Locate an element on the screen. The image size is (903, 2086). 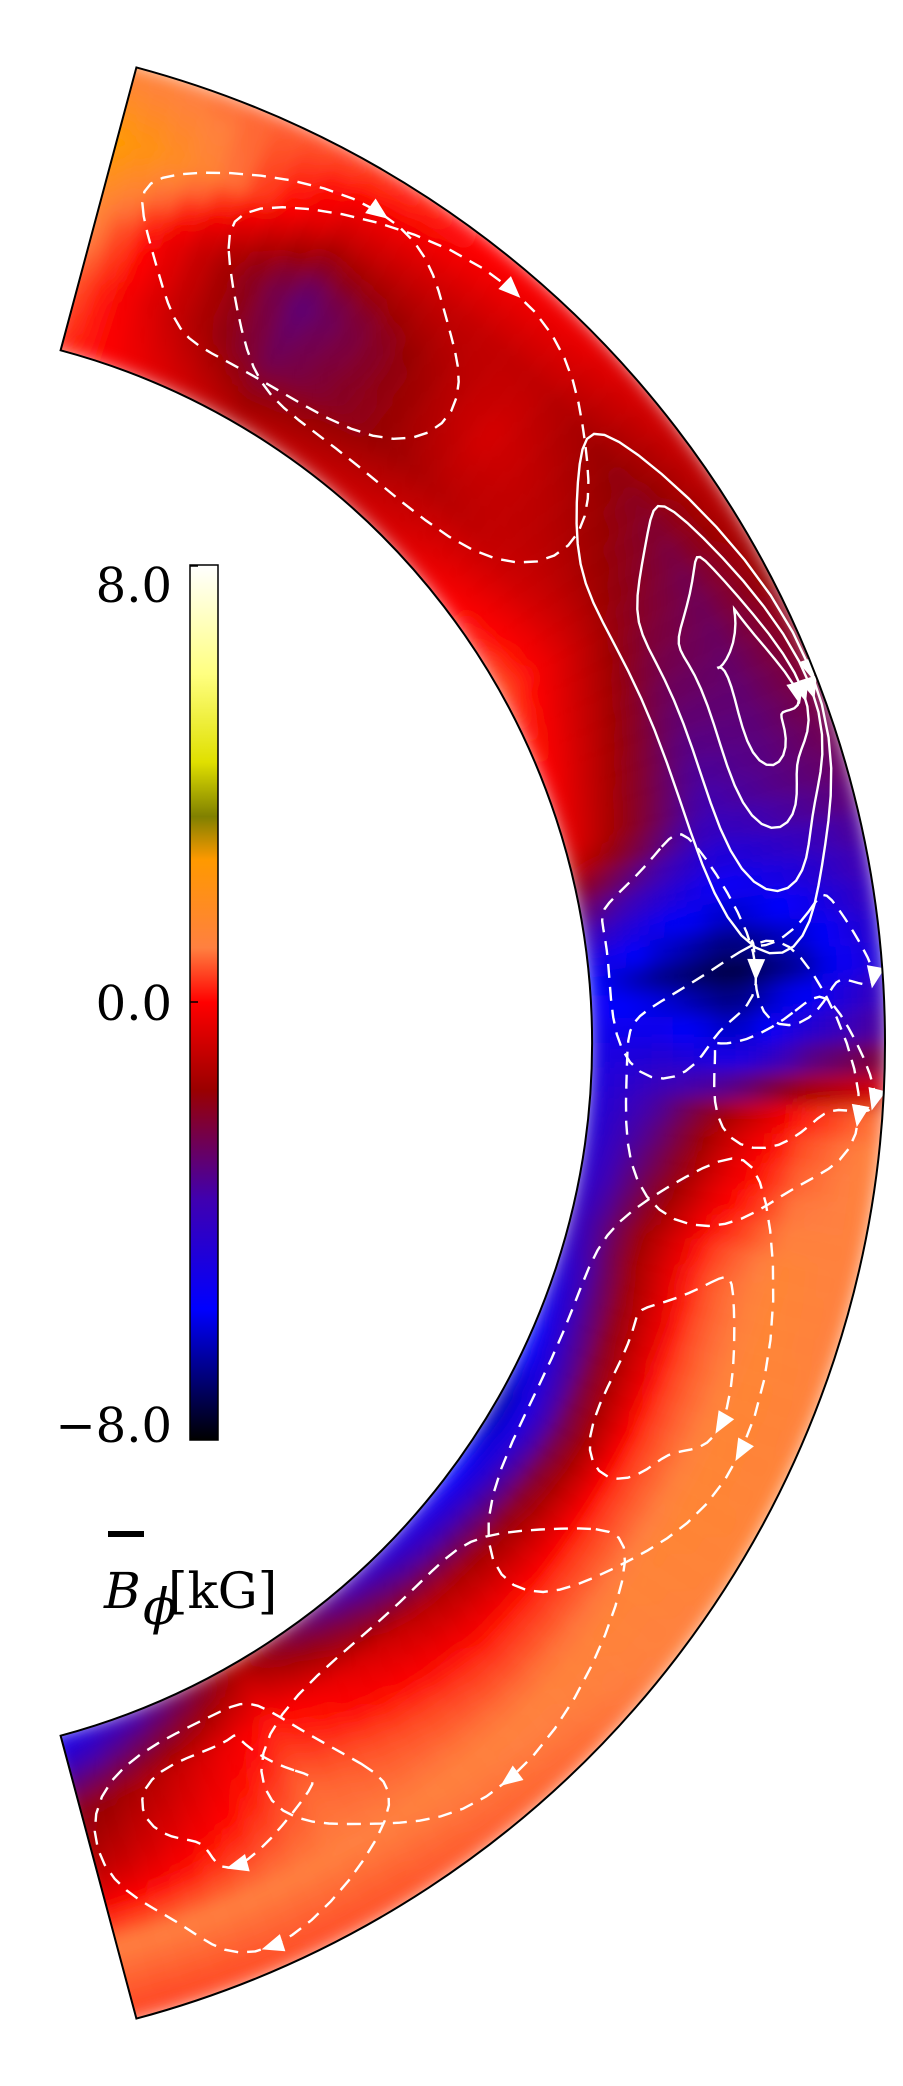
colorbar-tick-label-mid: 0.0 is located at coordinates (134, 1004).